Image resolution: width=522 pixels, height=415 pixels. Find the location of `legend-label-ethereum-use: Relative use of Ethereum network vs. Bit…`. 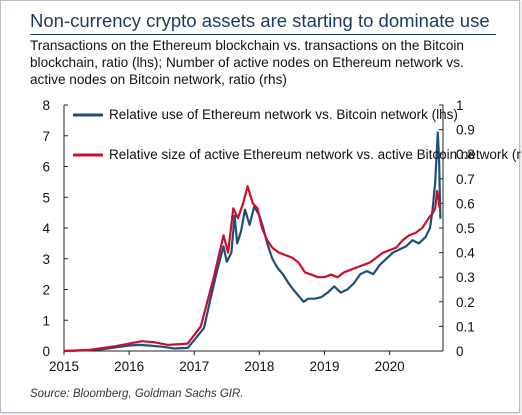

legend-label-ethereum-use: Relative use of Ethereum network vs. Bit… is located at coordinates (283, 114).